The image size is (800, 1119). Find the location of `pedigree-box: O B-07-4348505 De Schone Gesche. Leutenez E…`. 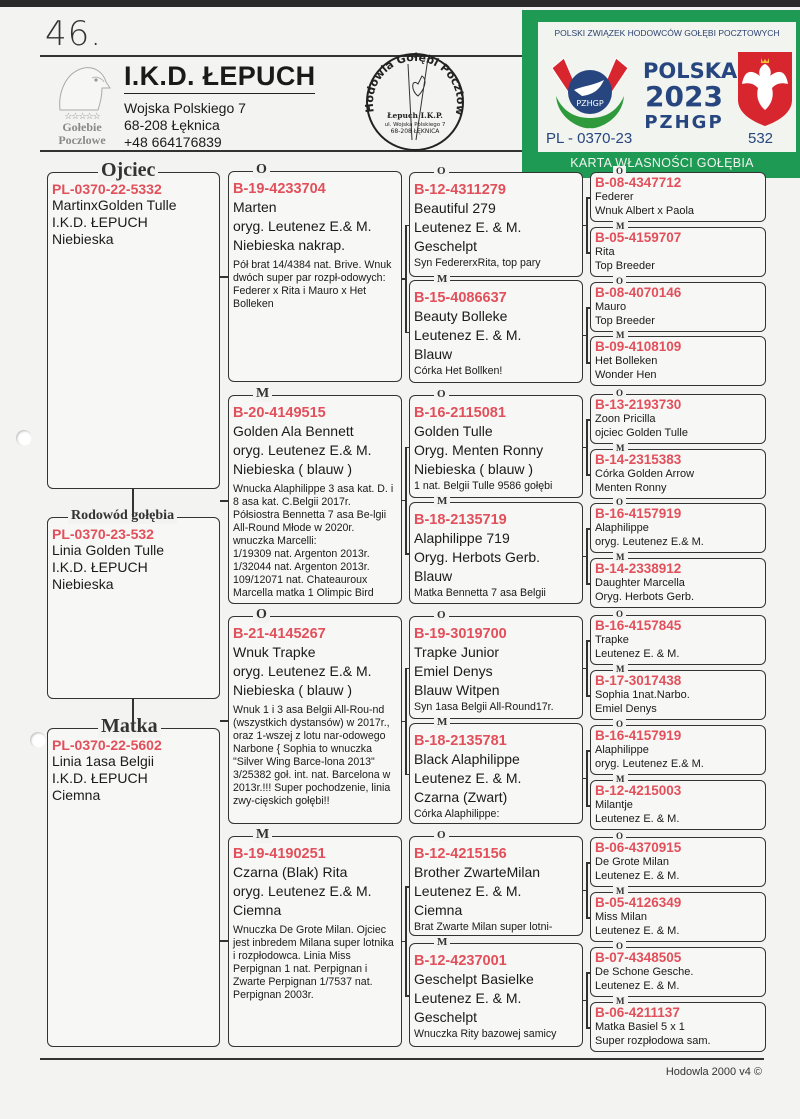

pedigree-box: O B-07-4348505 De Schone Gesche. Leutenez E… is located at coordinates (678, 969).